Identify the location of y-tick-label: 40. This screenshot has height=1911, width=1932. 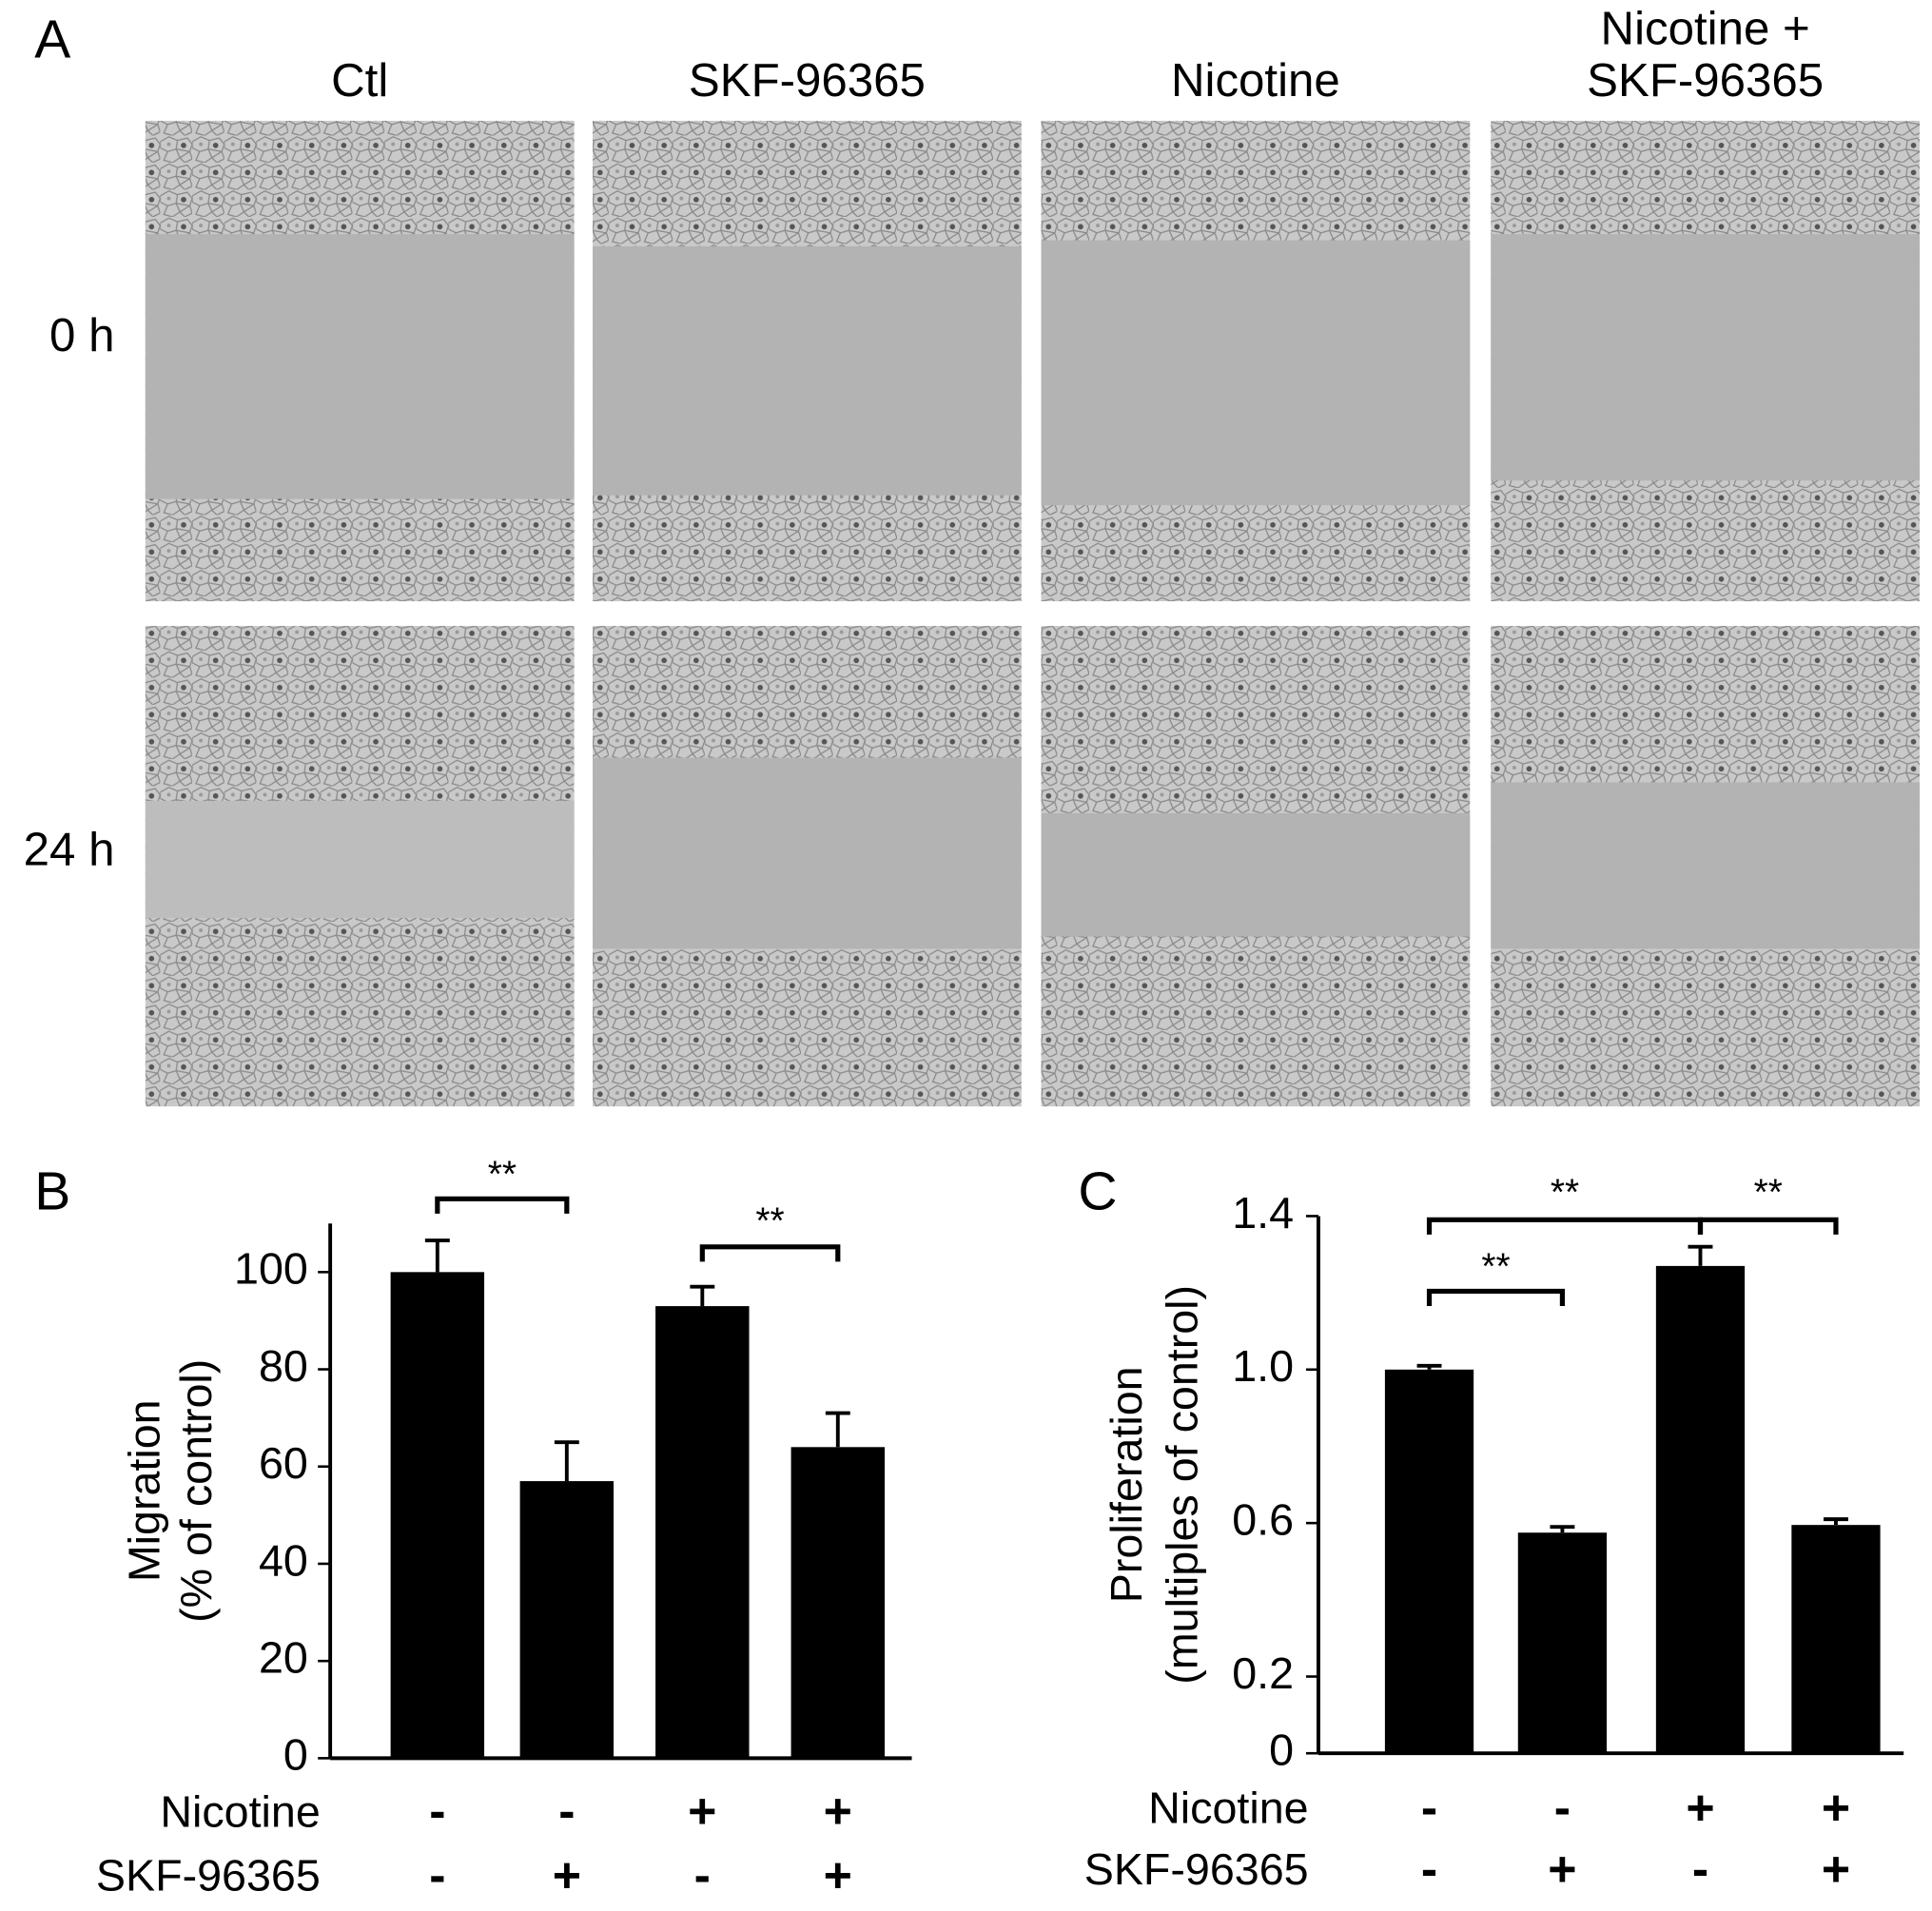
(284, 1560).